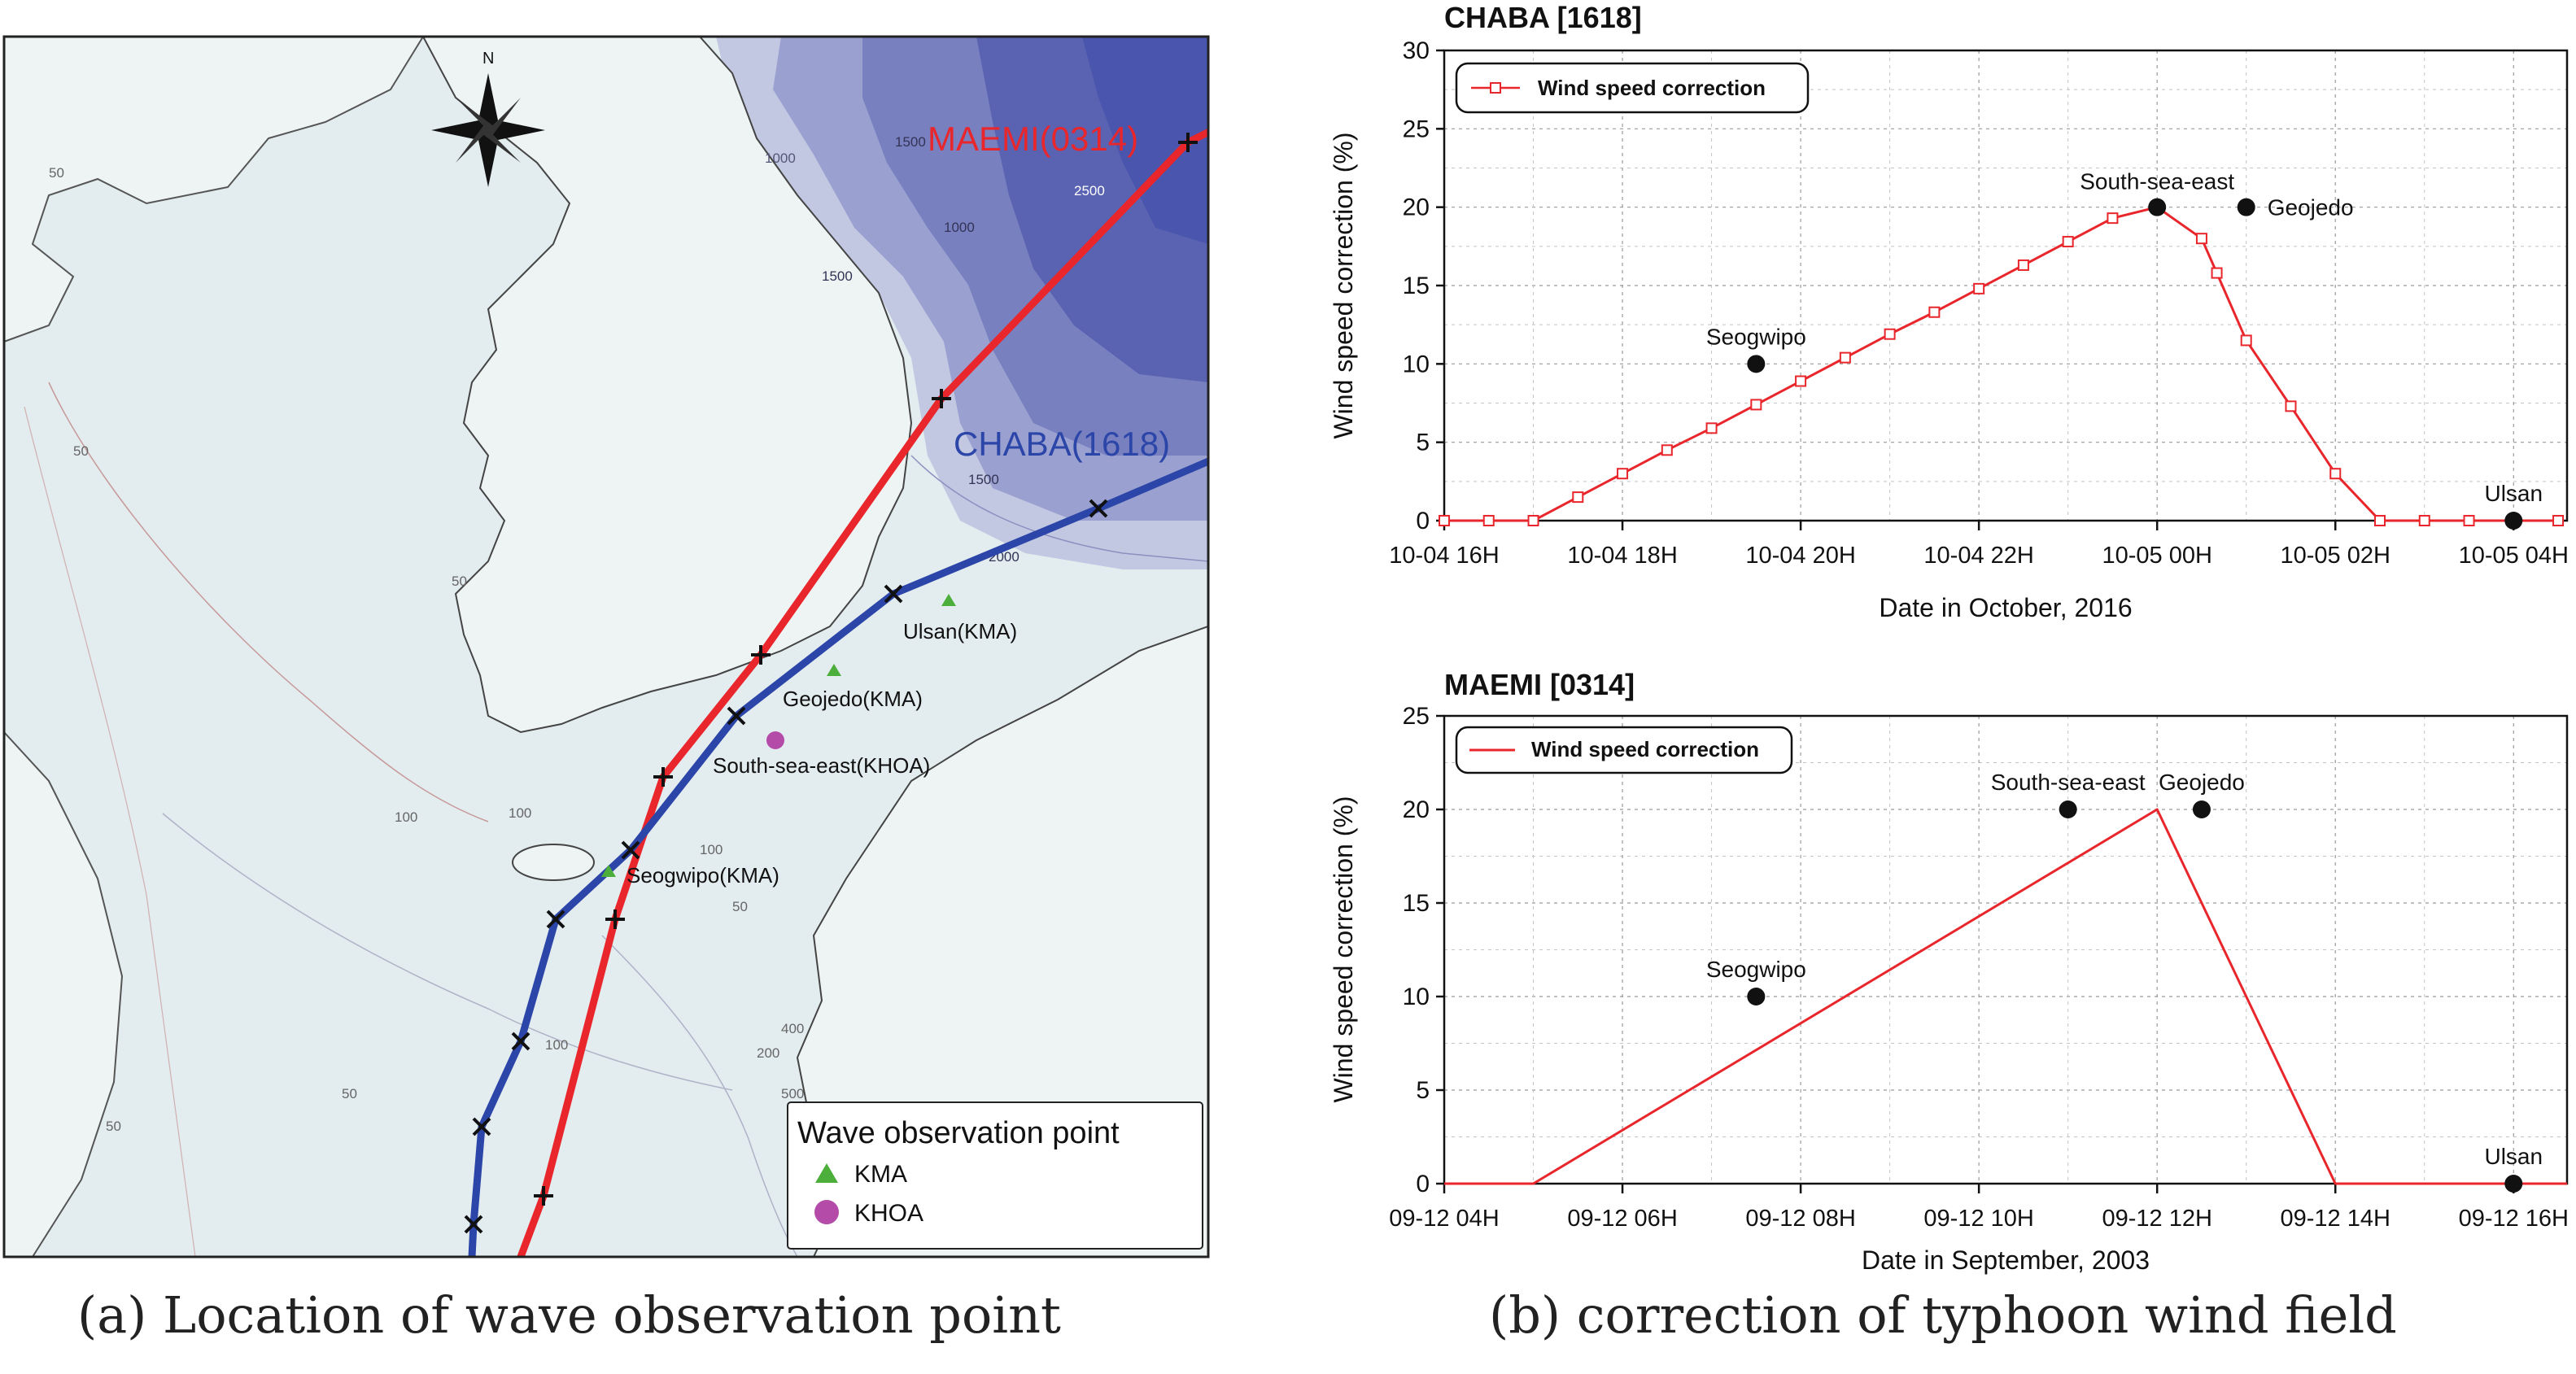 The image size is (2576, 1374). Describe the element at coordinates (2005, 996) in the screenshot. I see `series-line` at that location.